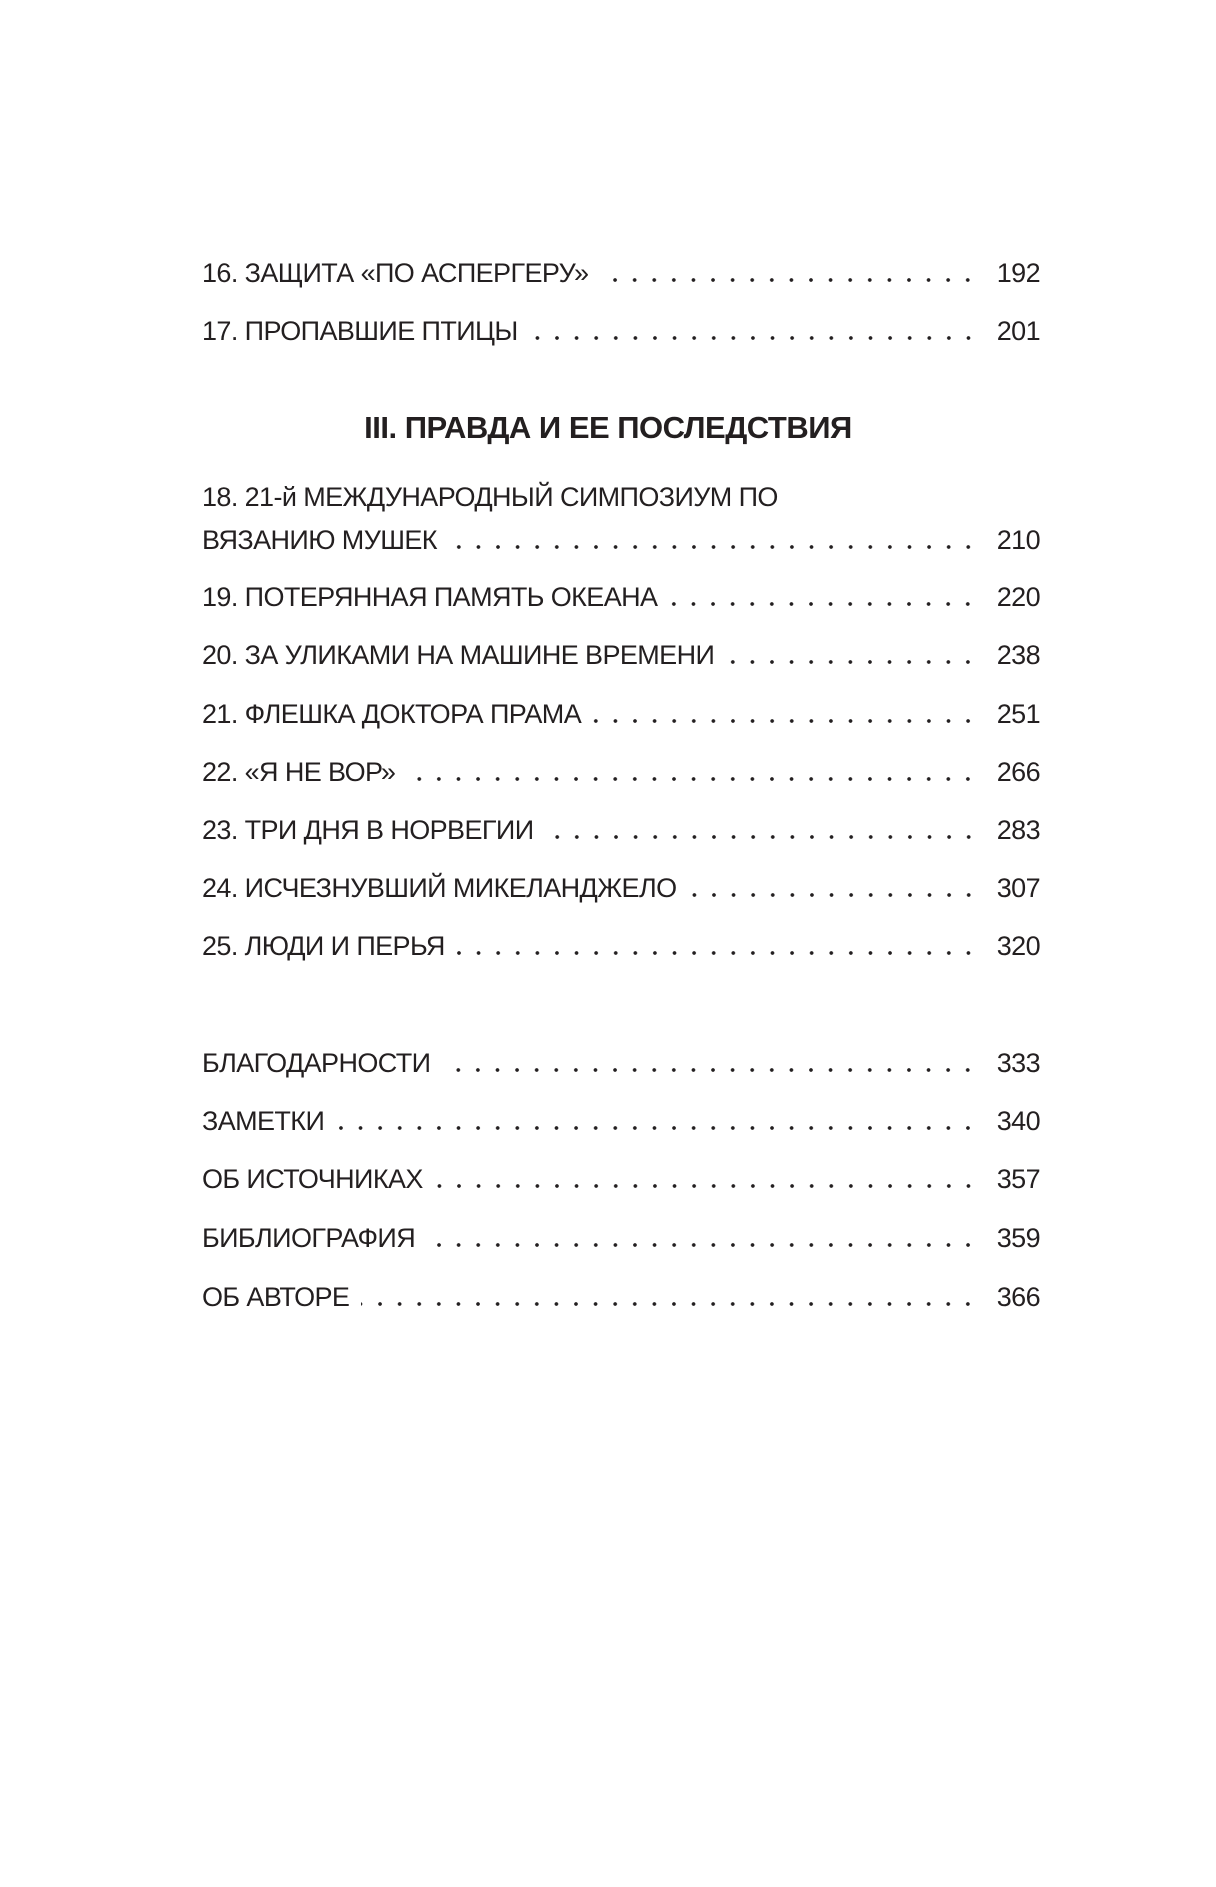  What do you see at coordinates (395, 273) in the screenshot?
I see `entry-title: 16. ЗАЩИТА «ПО АСПЕРГЕРУ»` at bounding box center [395, 273].